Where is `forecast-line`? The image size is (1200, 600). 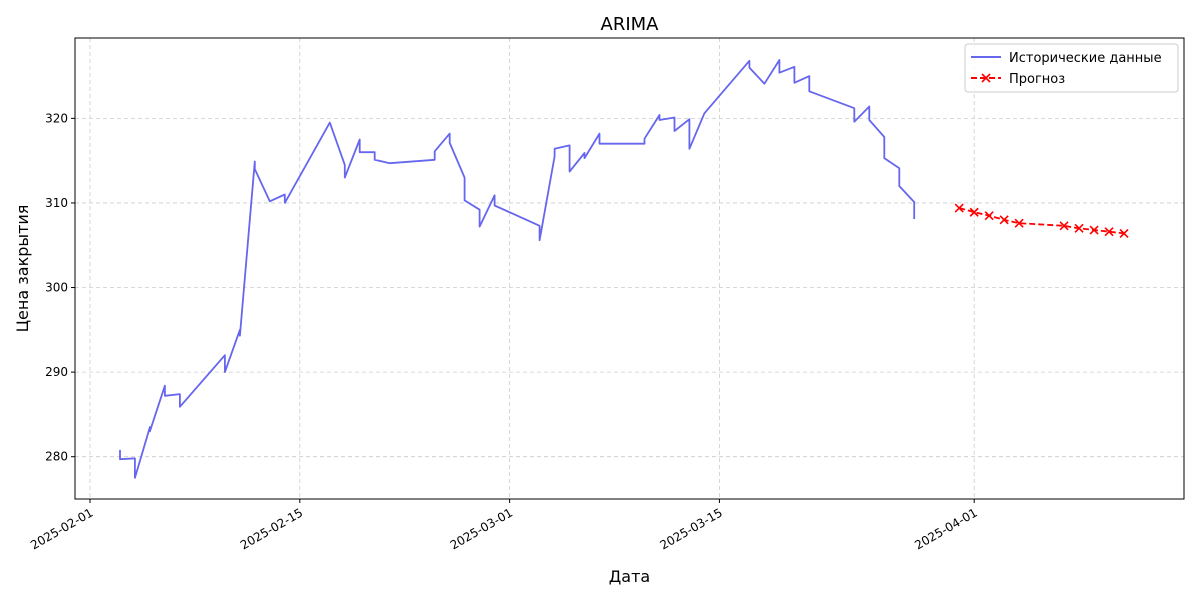 forecast-line is located at coordinates (1041, 221).